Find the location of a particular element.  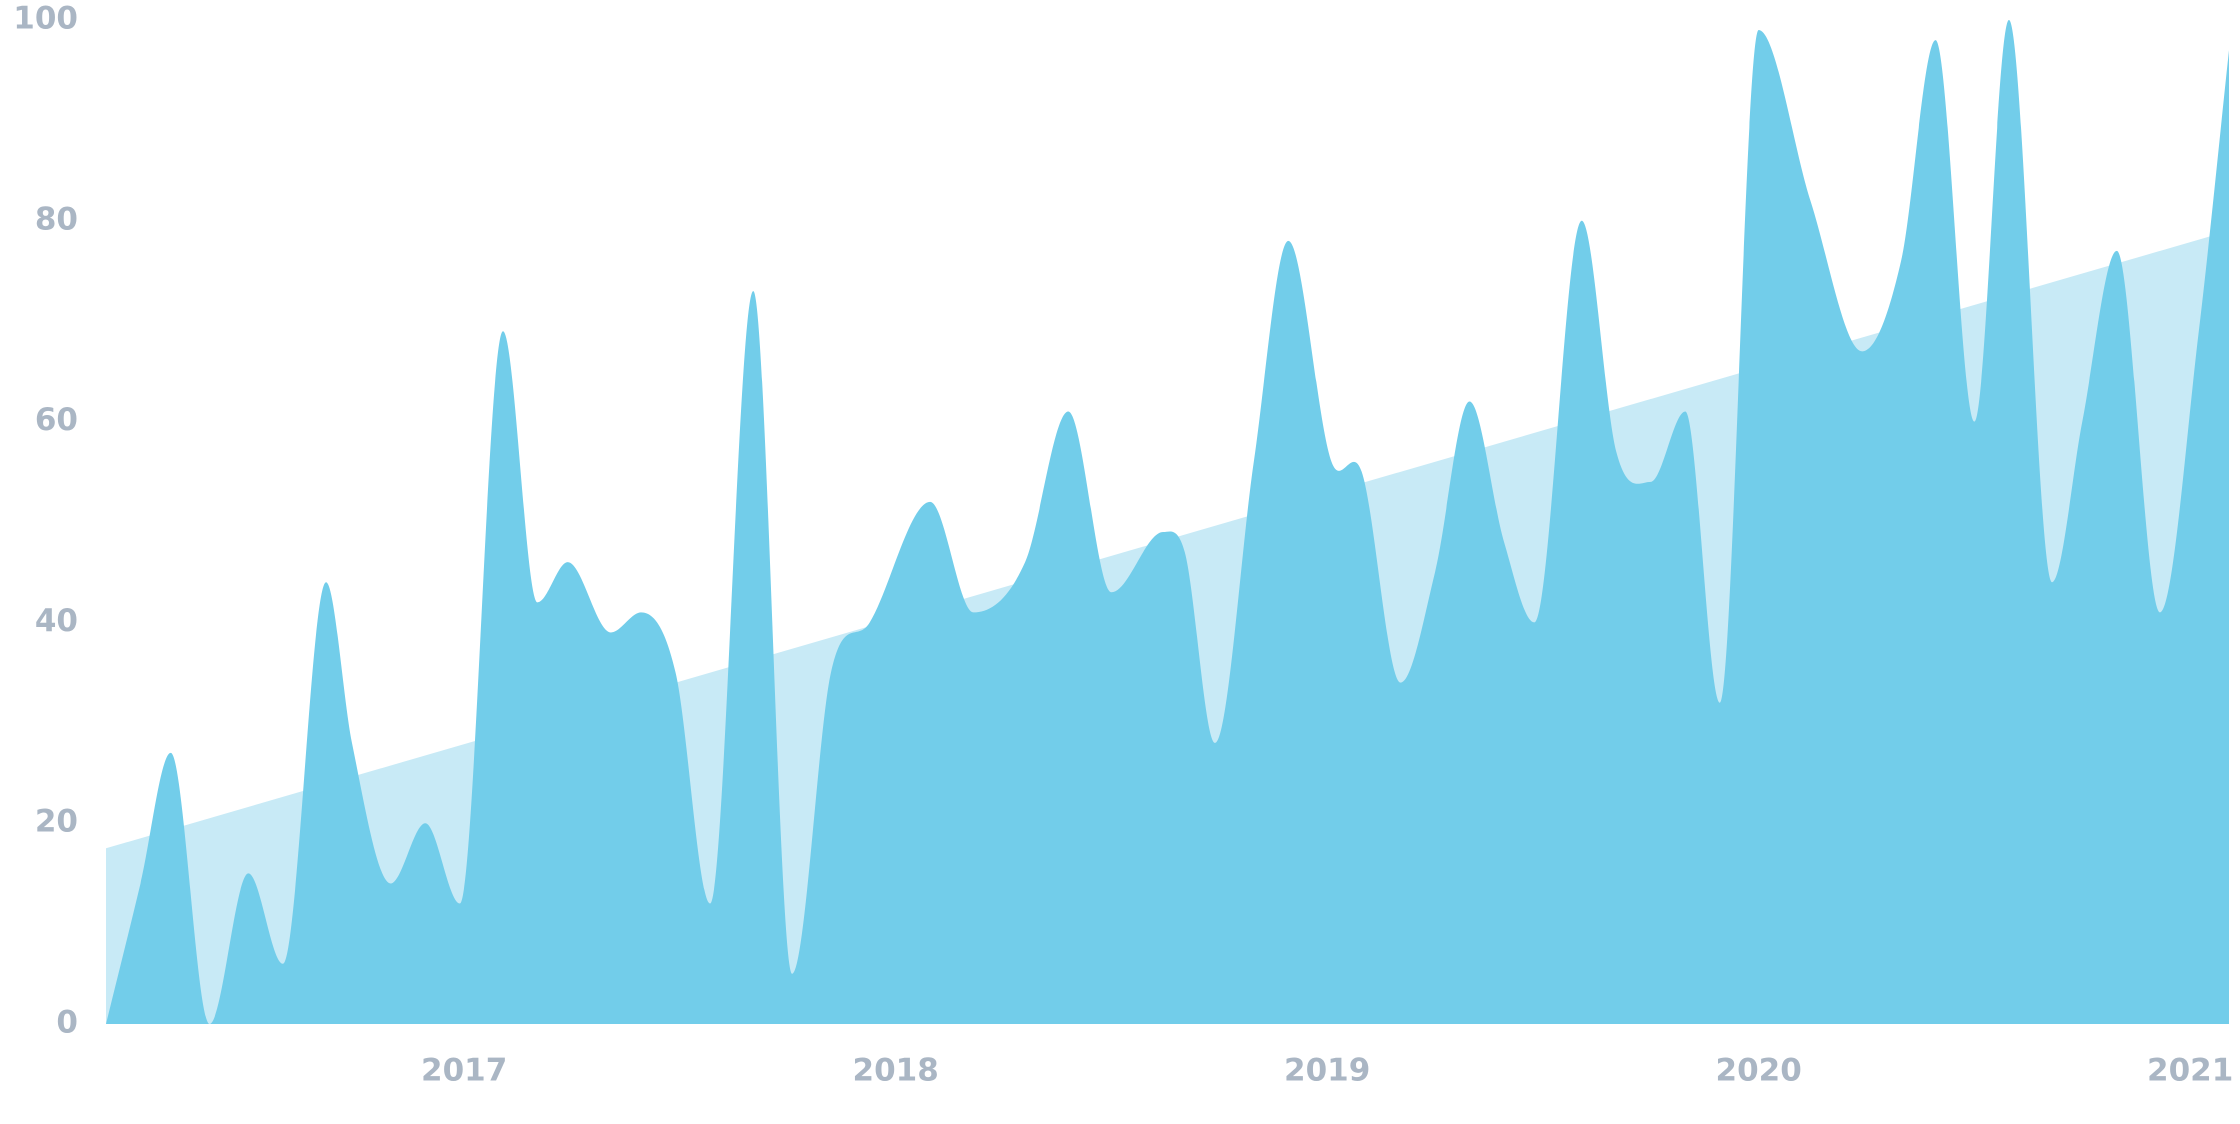

y-tick-label: 100 is located at coordinates (45, 19).